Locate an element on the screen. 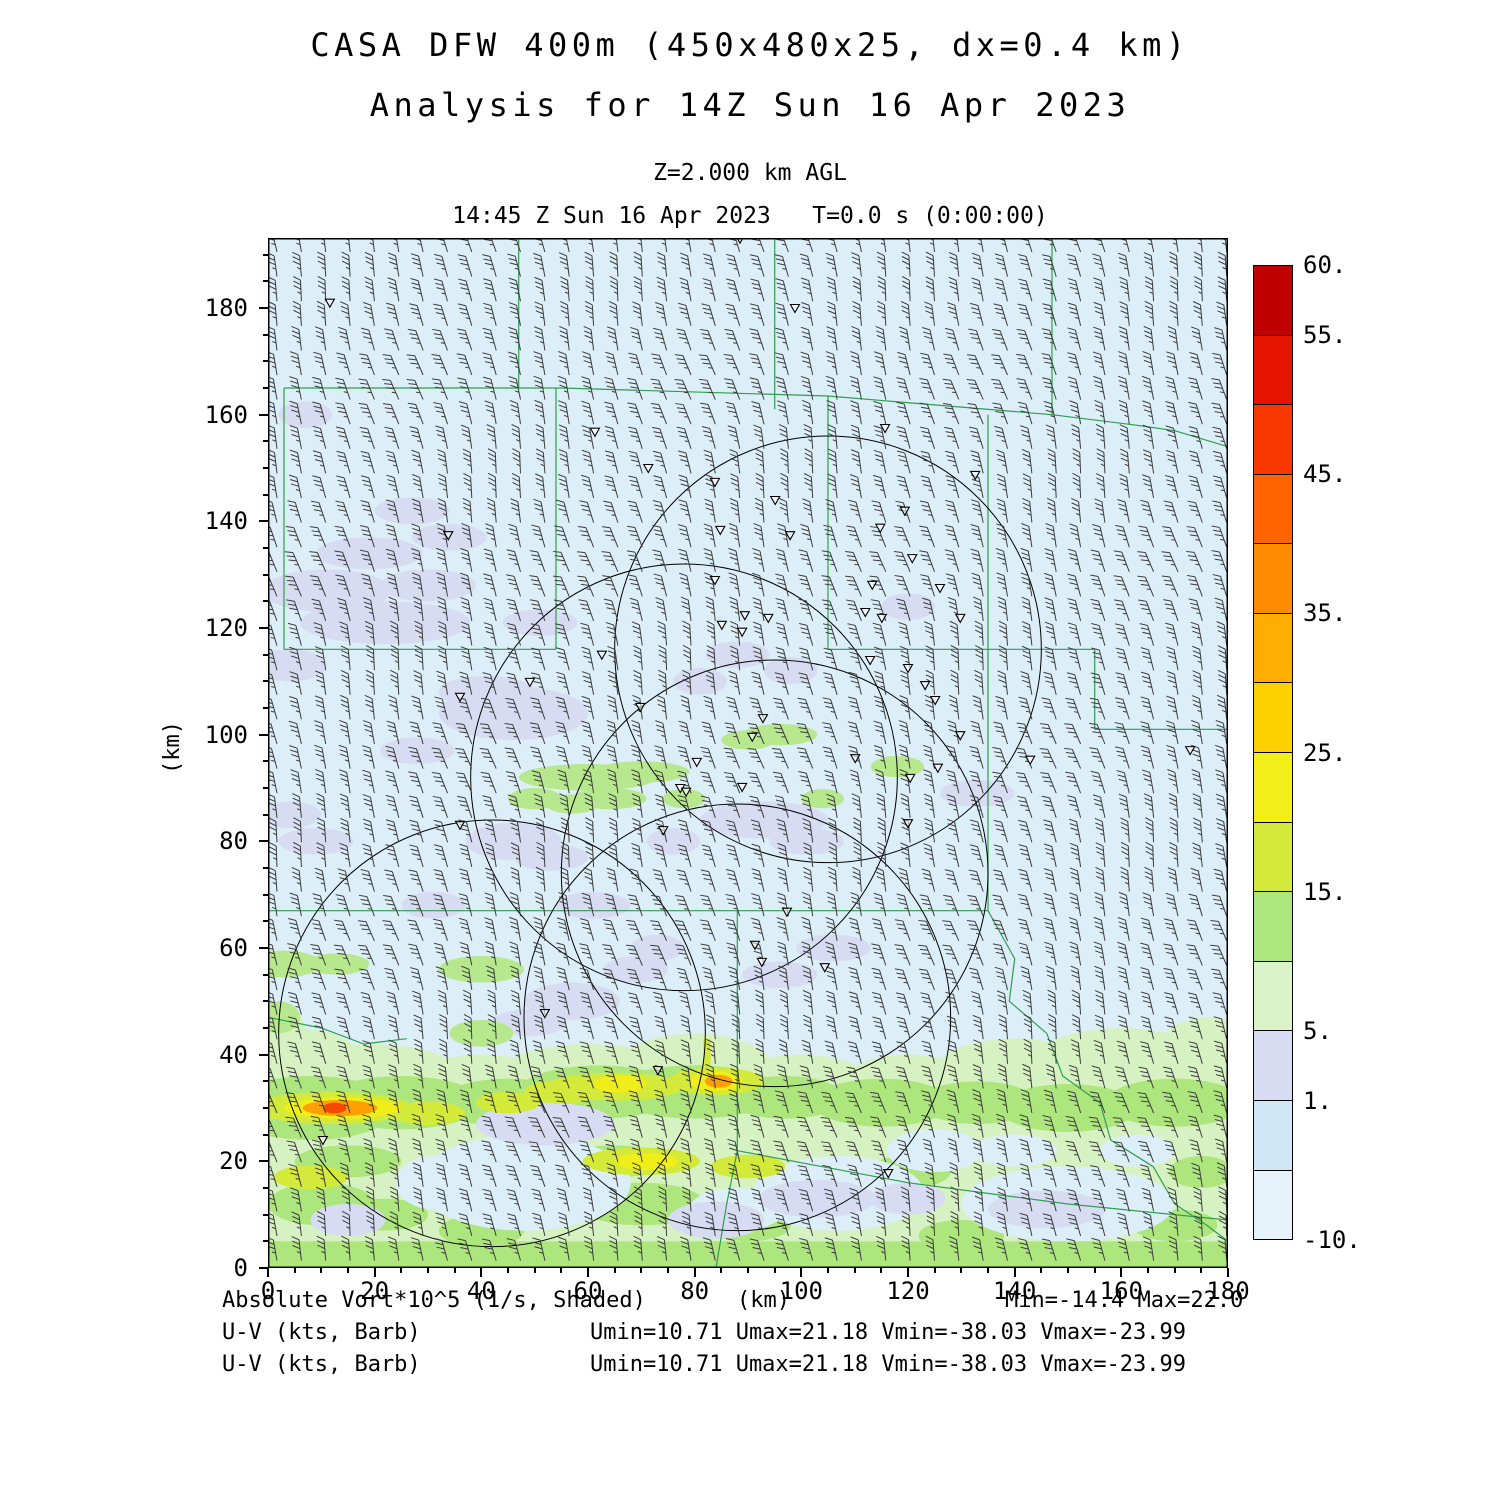 The height and width of the screenshot is (1500, 1500). x-tick-label: 40 is located at coordinates (481, 1291).